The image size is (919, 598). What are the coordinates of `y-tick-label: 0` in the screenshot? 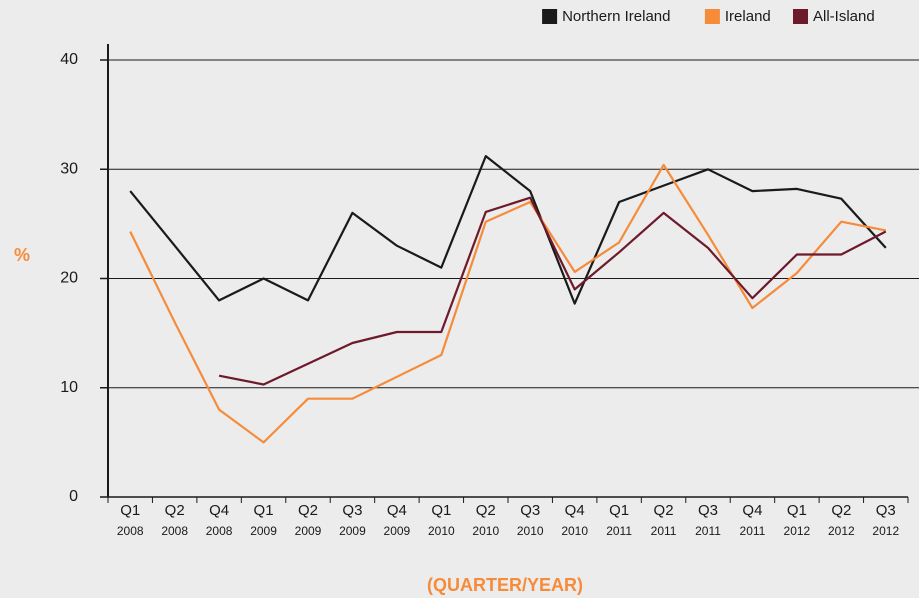 It's located at (73, 496).